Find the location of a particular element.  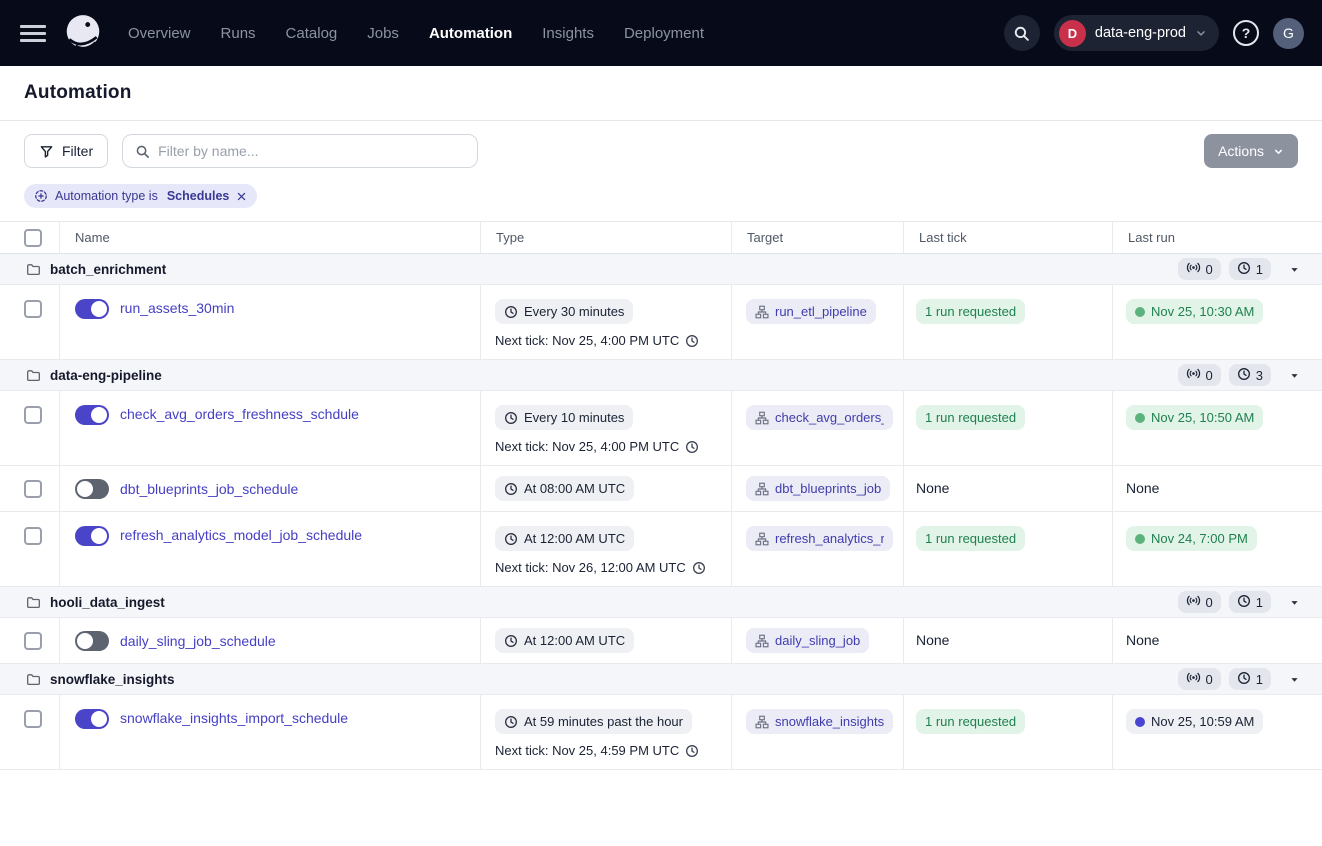

schedule-type-text: At 12:00 AM UTC is located at coordinates (575, 640).